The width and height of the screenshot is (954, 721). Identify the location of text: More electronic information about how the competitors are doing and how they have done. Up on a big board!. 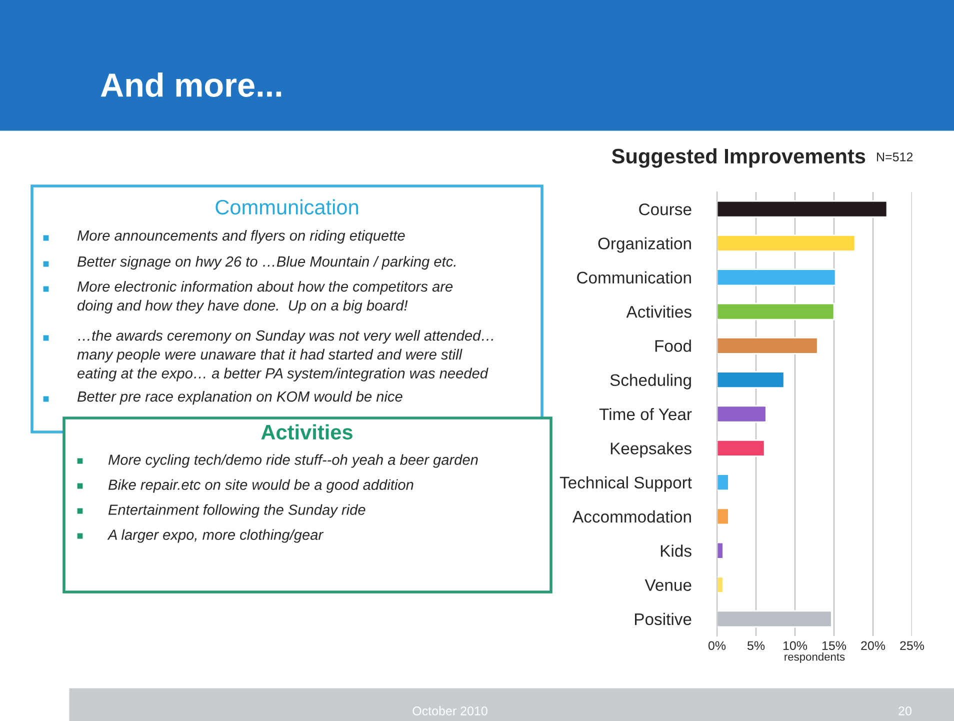
(265, 297).